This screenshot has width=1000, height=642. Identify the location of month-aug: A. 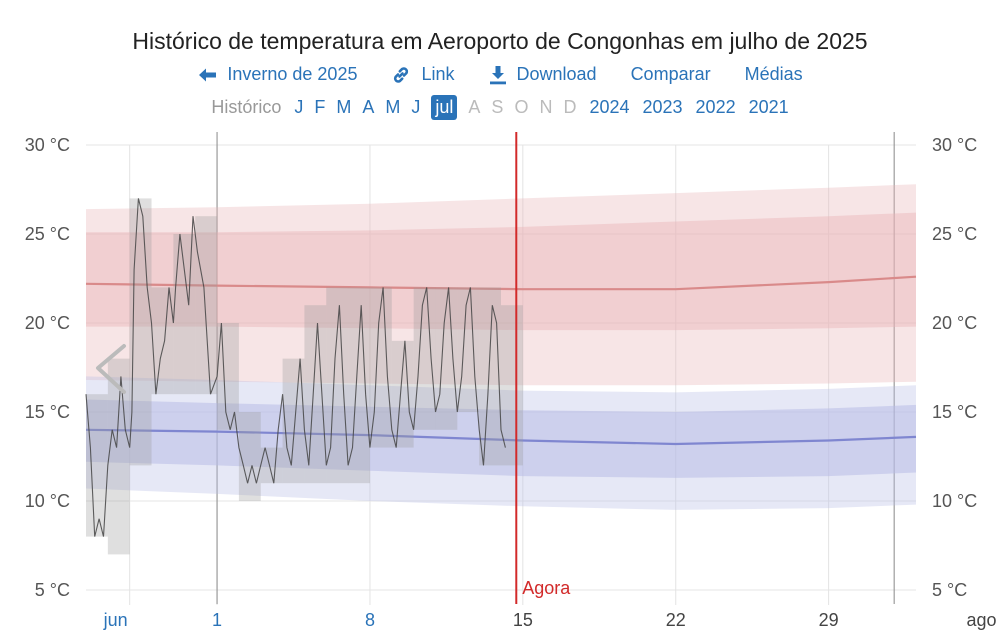
(474, 107).